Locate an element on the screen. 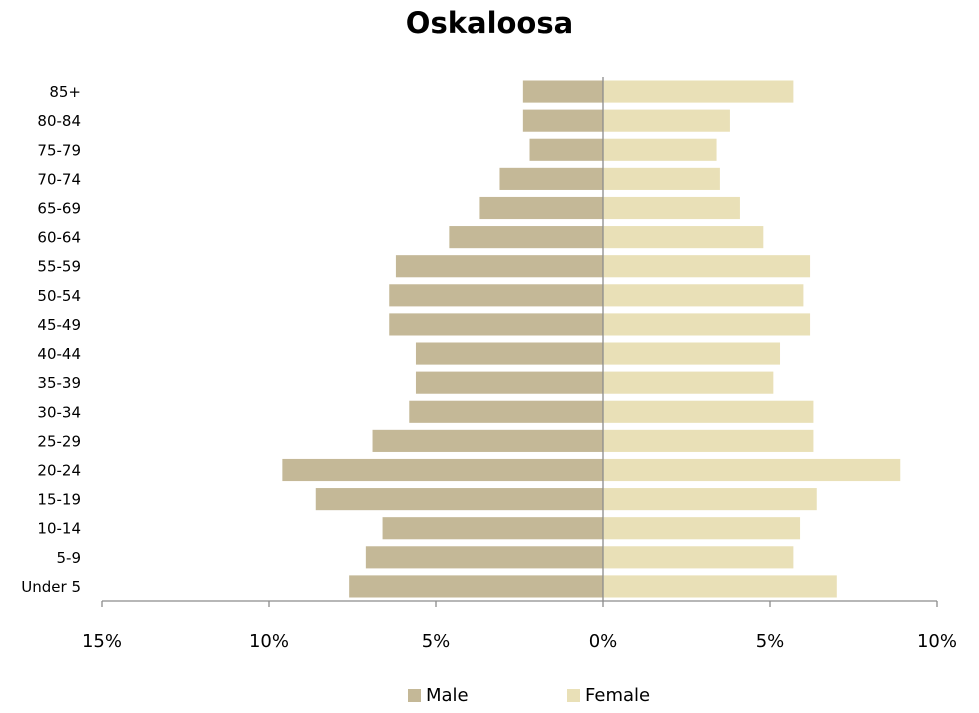 This screenshot has height=713, width=979. legend-item-female: Female is located at coordinates (608, 695).